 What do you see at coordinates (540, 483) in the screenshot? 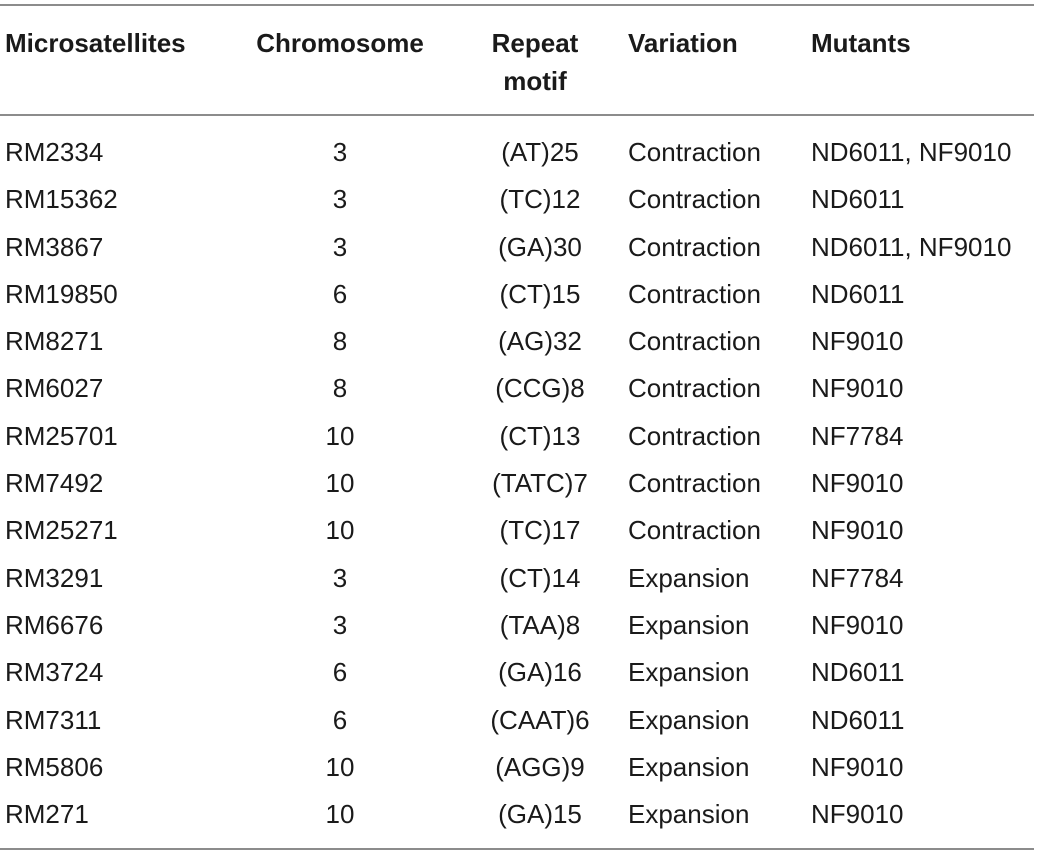
I see `cell-repeat-motif: (TATC)7` at bounding box center [540, 483].